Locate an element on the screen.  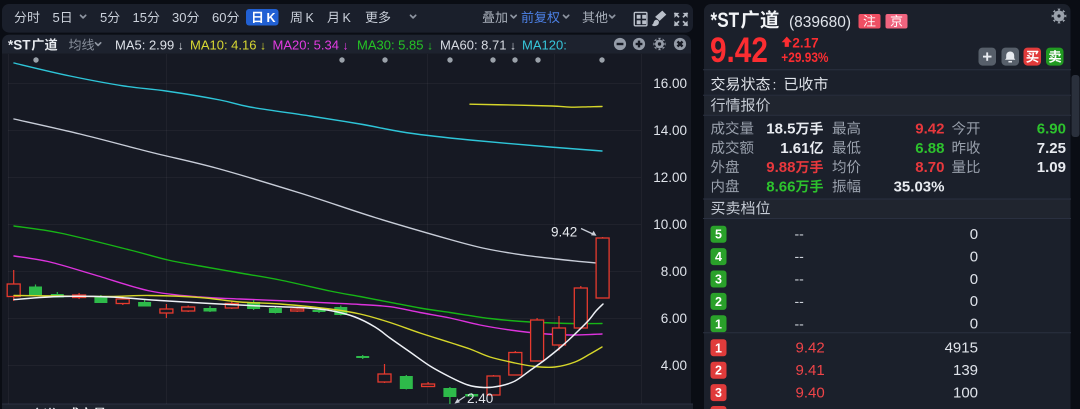
svg-text: 8.00 is located at coordinates (674, 271).